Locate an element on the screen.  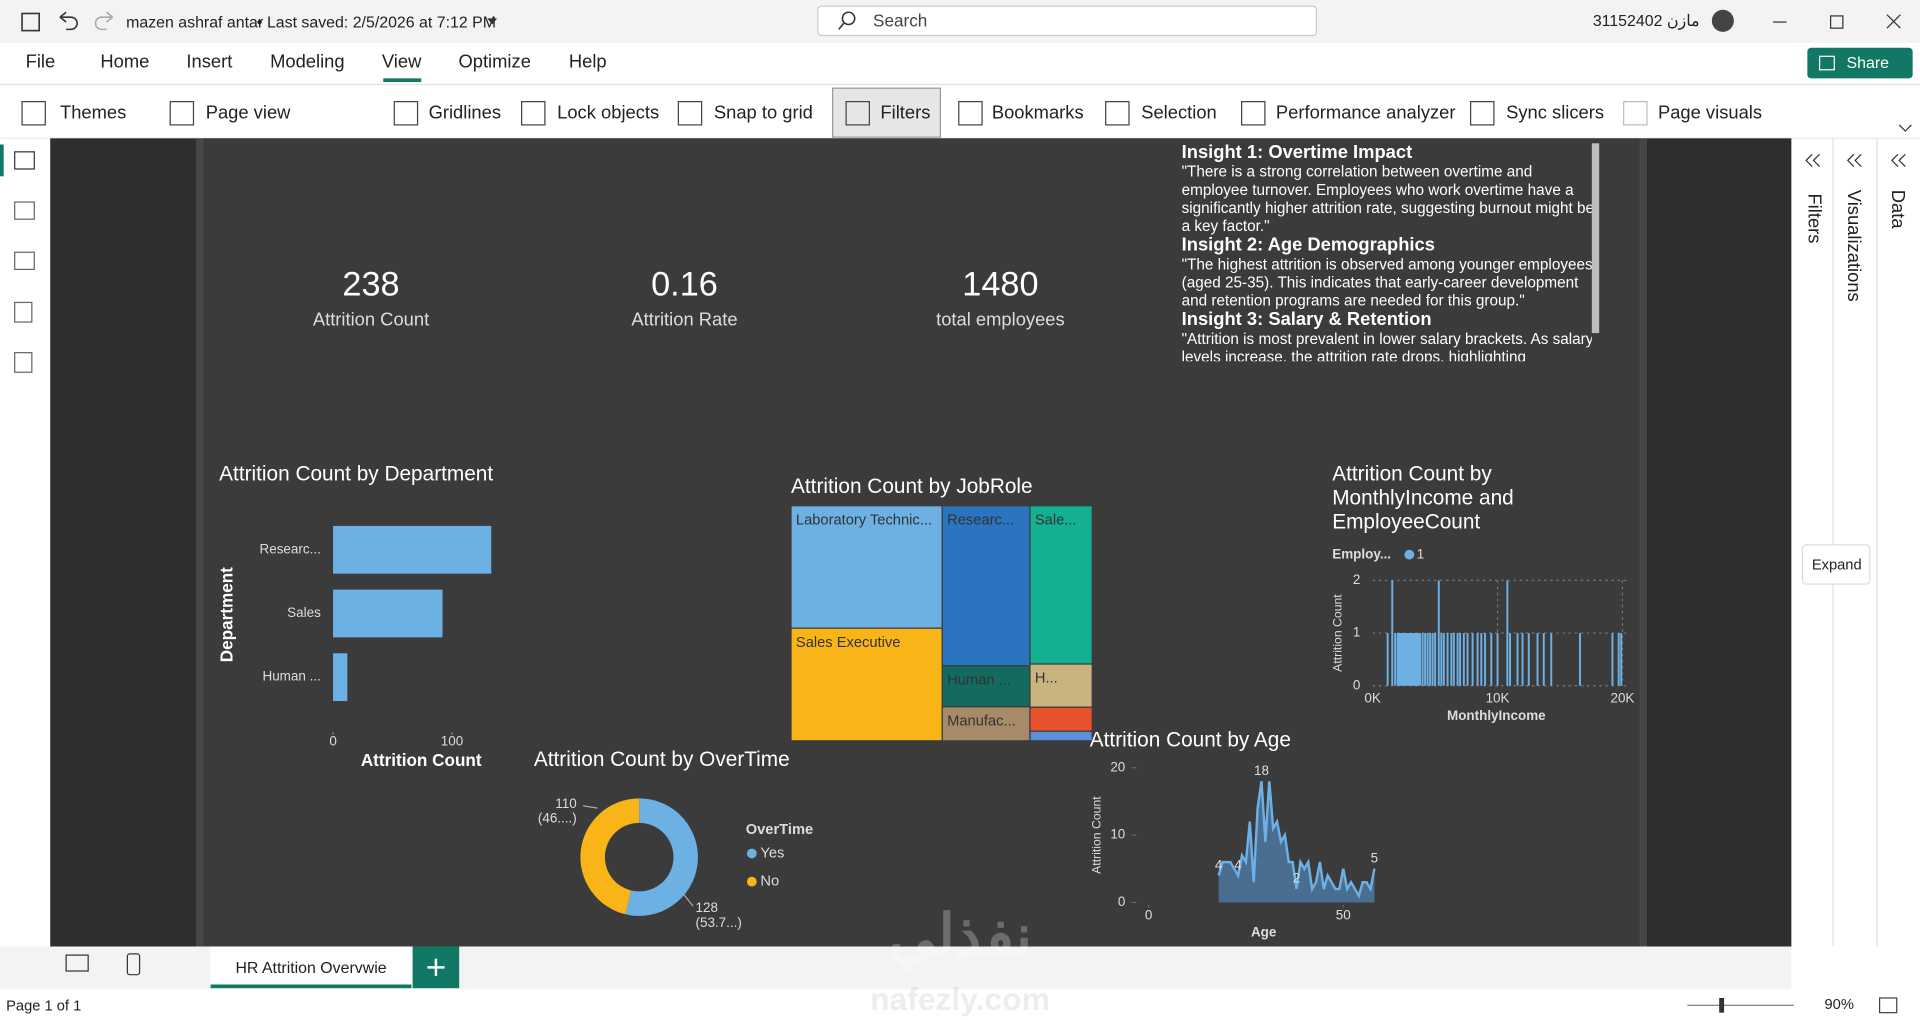
filters-pane-label: Filters is located at coordinates (1815, 218).